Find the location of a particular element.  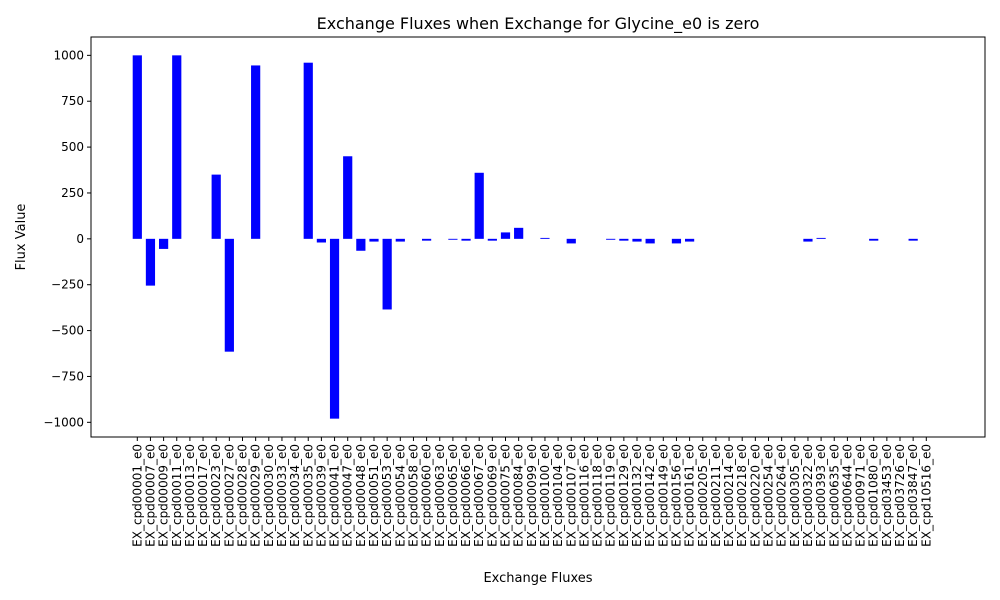

x-tick-label: EX_cpd00264_e0 is located at coordinates (782, 495).